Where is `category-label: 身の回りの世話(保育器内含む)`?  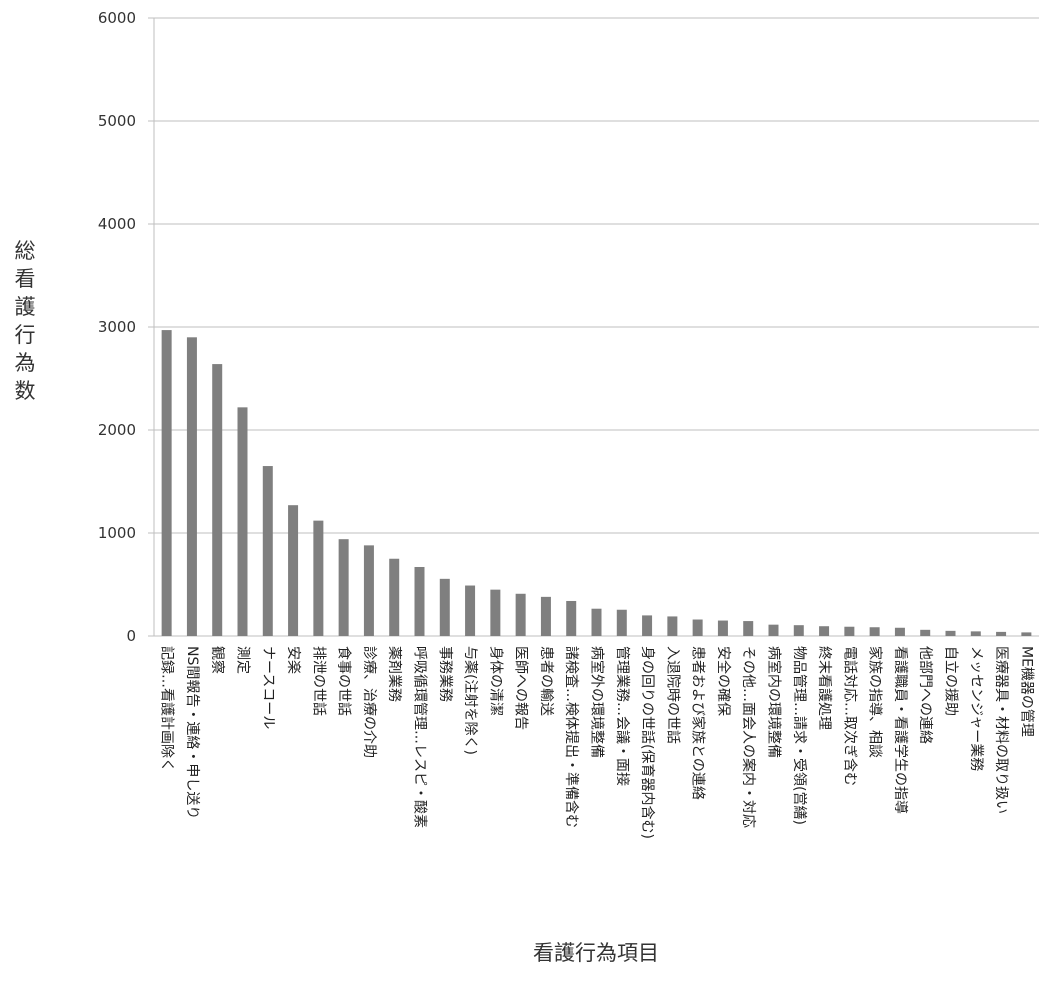 category-label: 身の回りの世話(保育器内含む) is located at coordinates (647, 742).